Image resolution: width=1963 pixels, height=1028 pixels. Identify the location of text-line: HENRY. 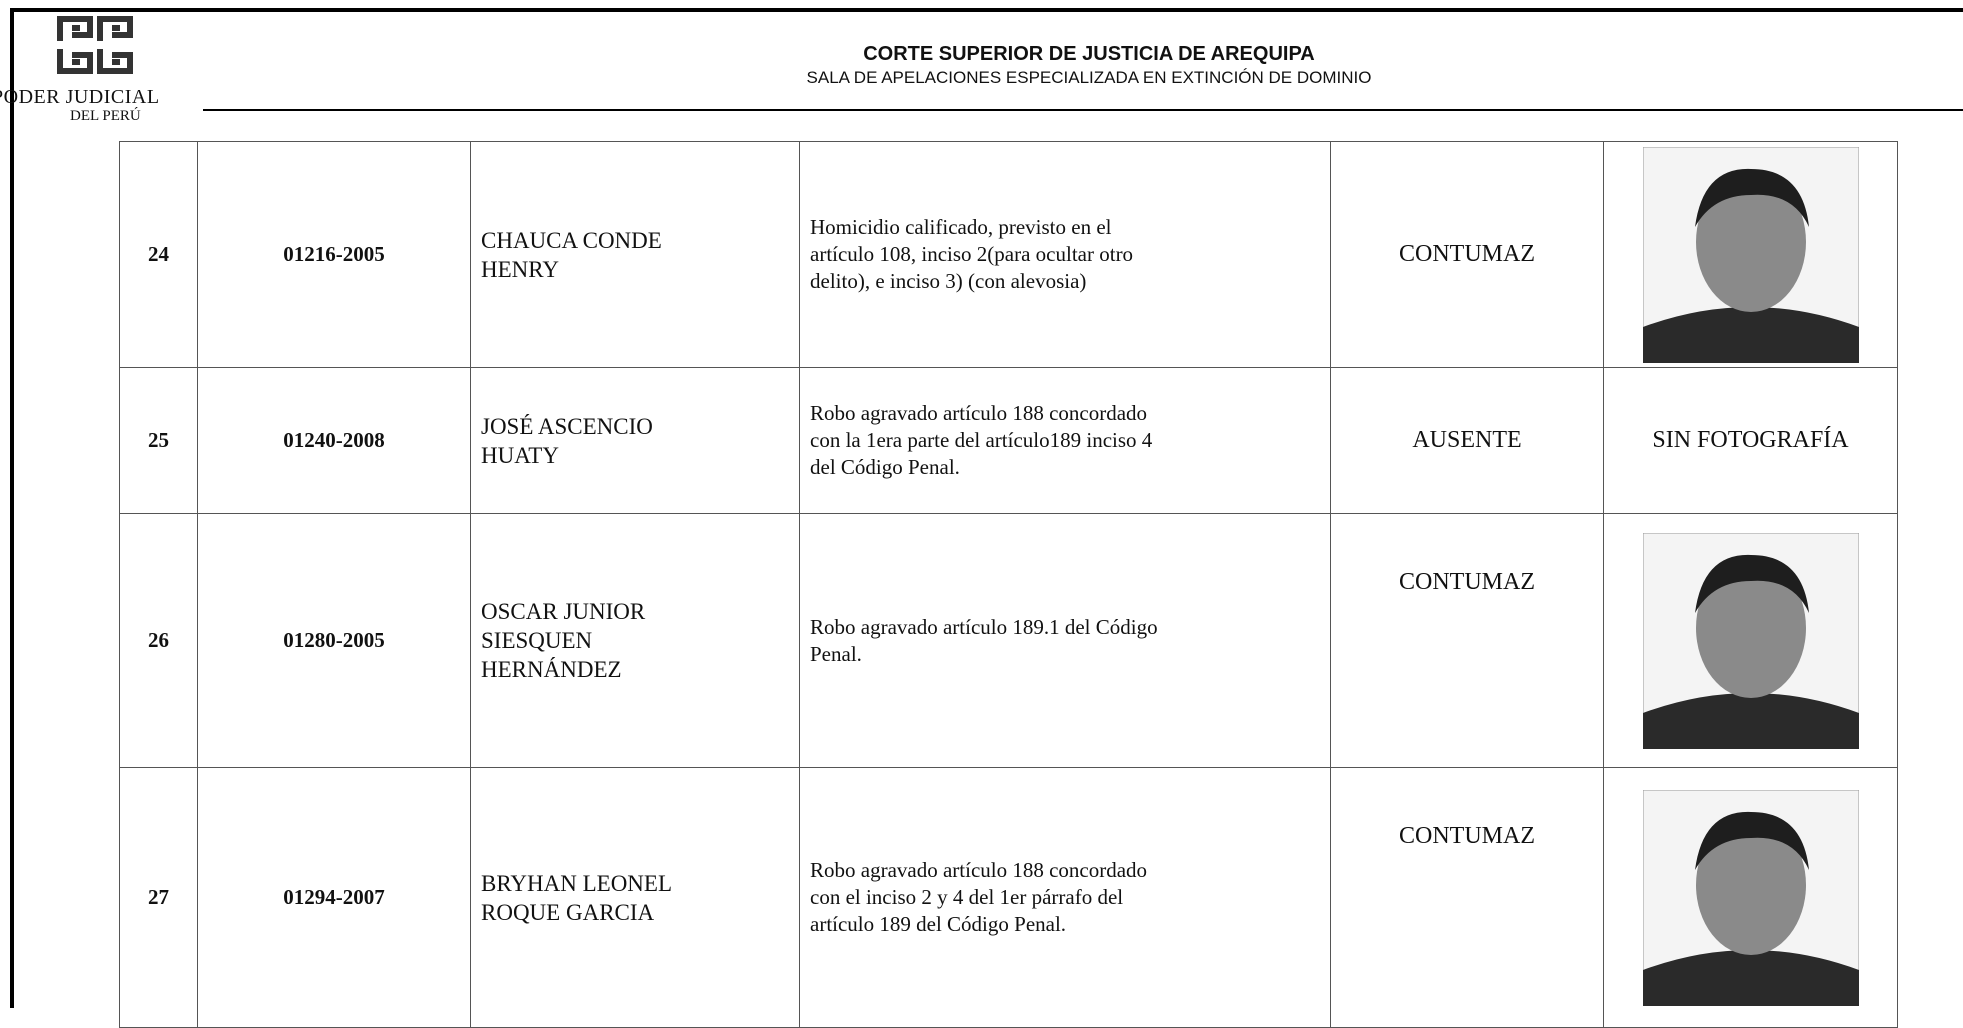
(520, 269).